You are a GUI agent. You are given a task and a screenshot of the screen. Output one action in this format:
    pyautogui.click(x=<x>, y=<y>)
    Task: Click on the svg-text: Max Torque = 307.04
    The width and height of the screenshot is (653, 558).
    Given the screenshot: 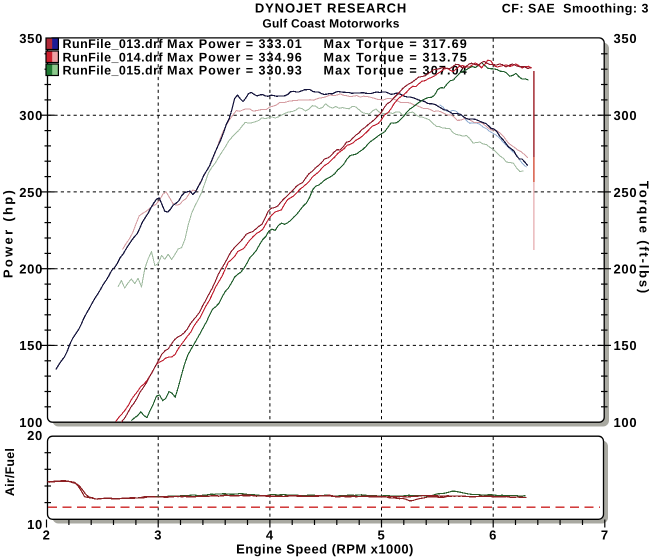 What is the action you would take?
    pyautogui.click(x=396, y=70)
    